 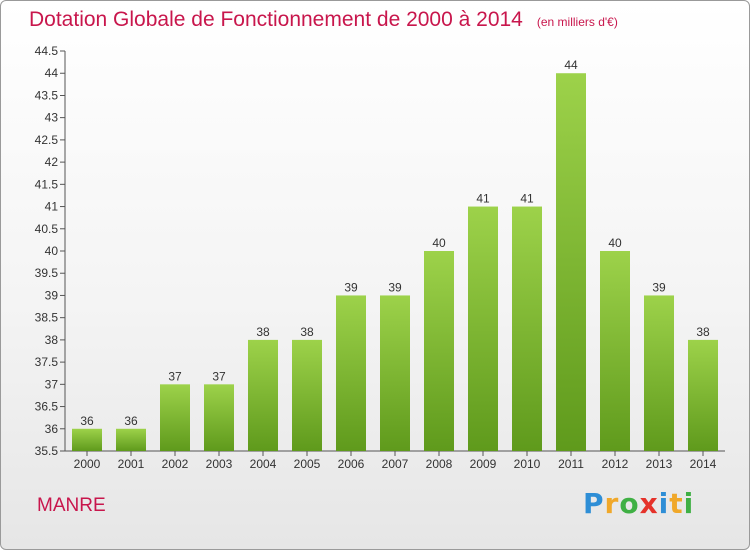 I want to click on y-tick-label: 43.5, so click(x=47, y=95).